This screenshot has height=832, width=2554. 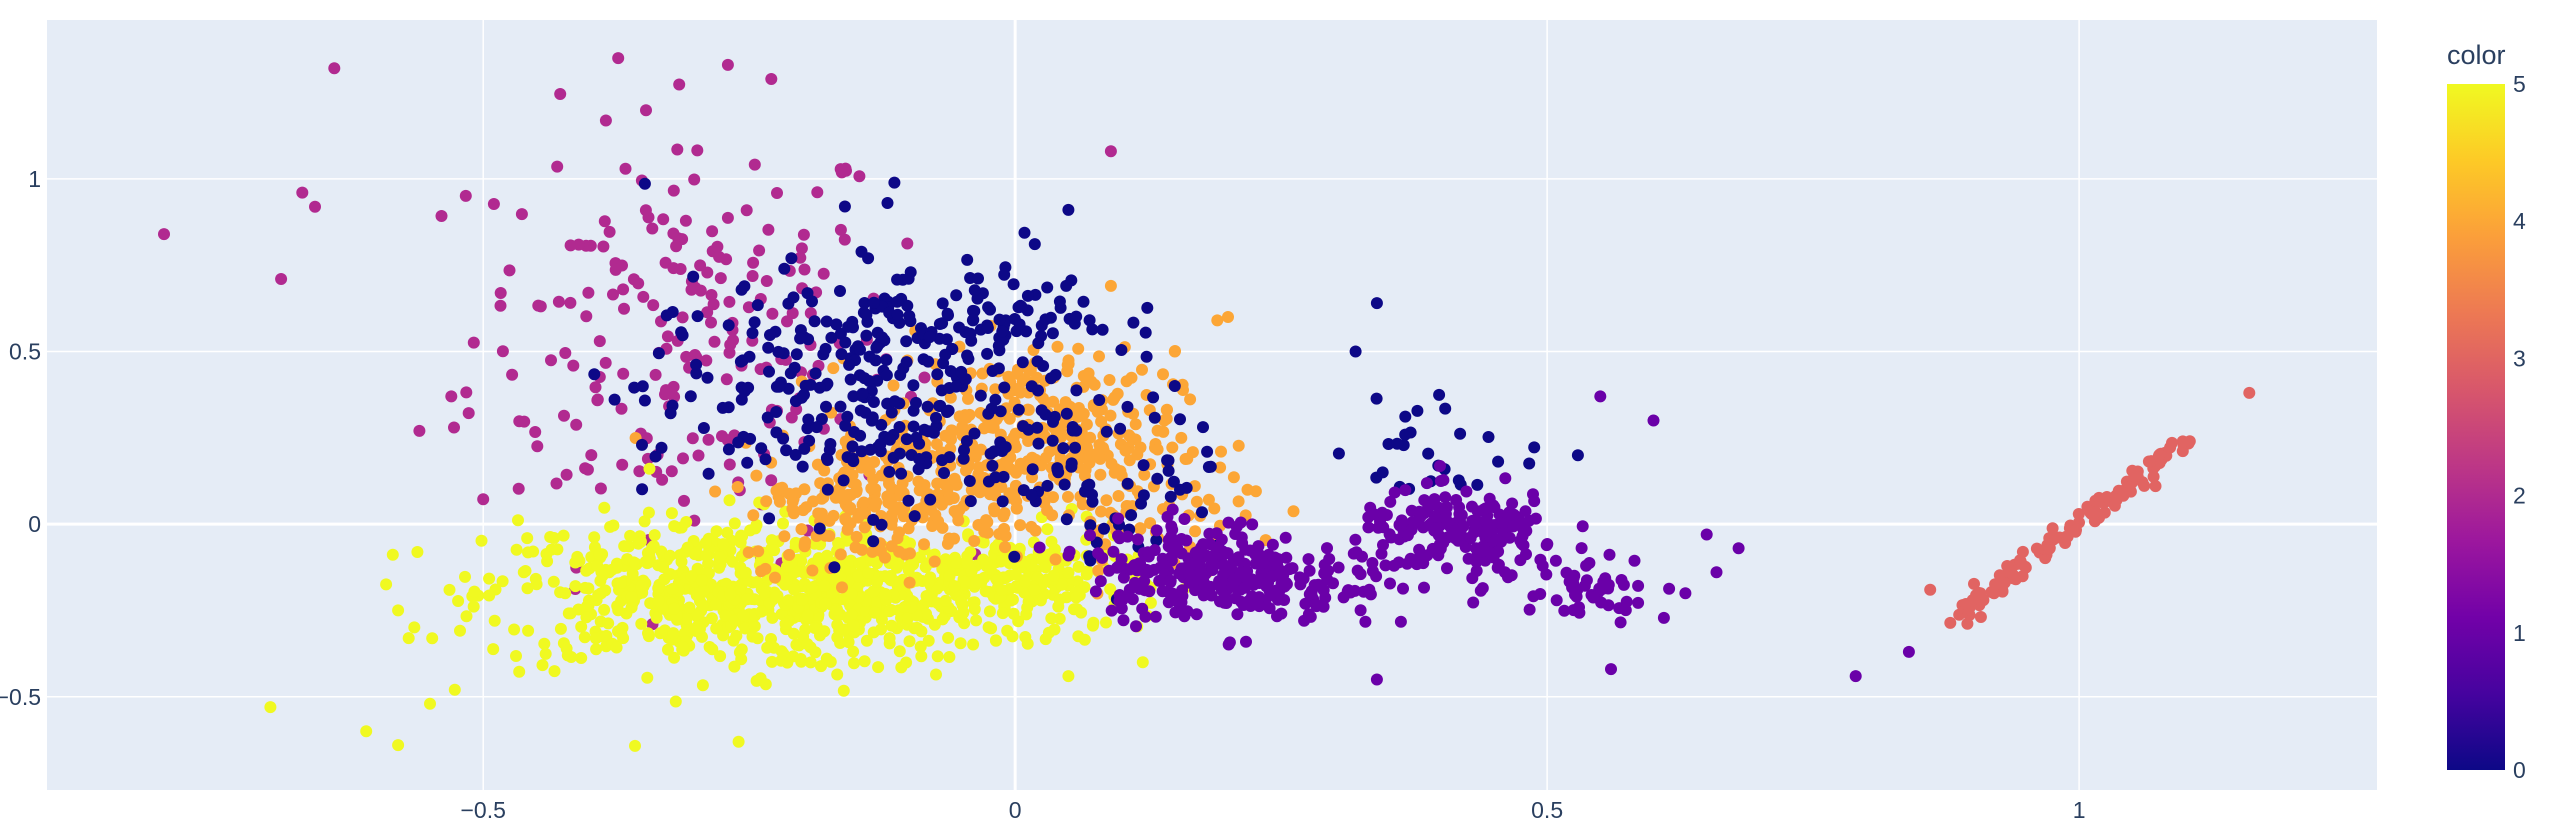 What do you see at coordinates (2476, 55) in the screenshot?
I see `colorbar-title: color` at bounding box center [2476, 55].